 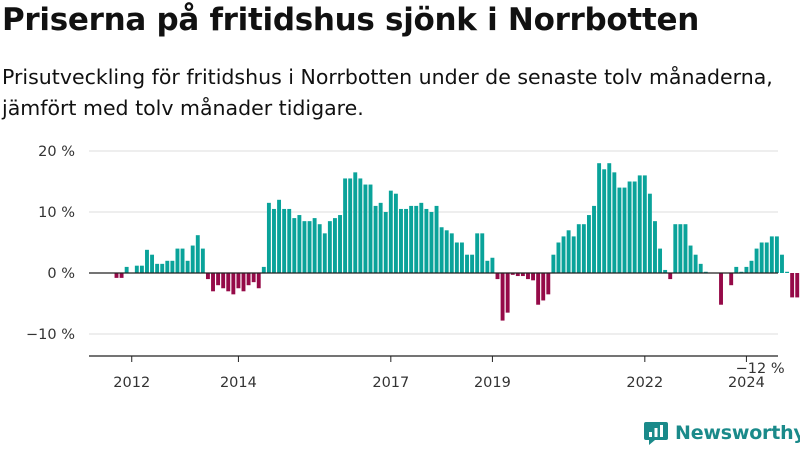 What do you see at coordinates (746, 383) in the screenshot?
I see `x-tick-label: 2024` at bounding box center [746, 383].